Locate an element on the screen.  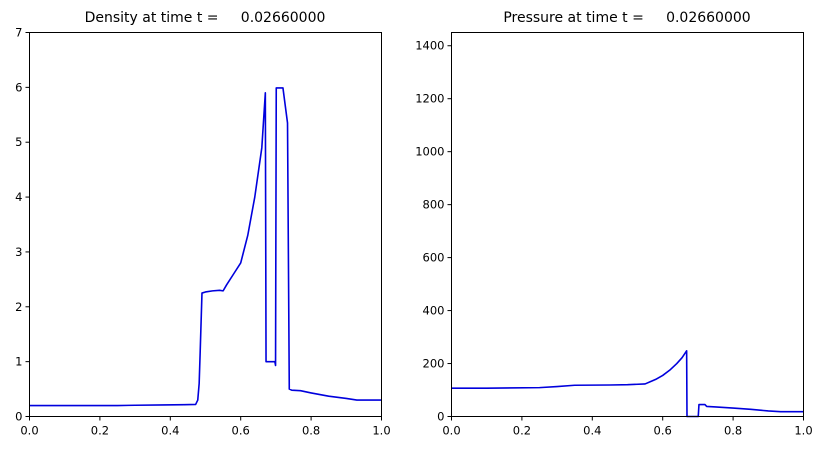
pressure-x-tick-label: 0.2 is located at coordinates (522, 431).